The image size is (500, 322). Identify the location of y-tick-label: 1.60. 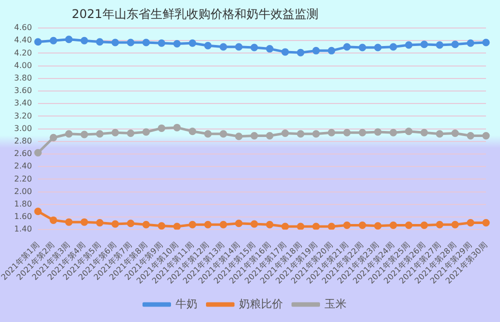
(23, 217).